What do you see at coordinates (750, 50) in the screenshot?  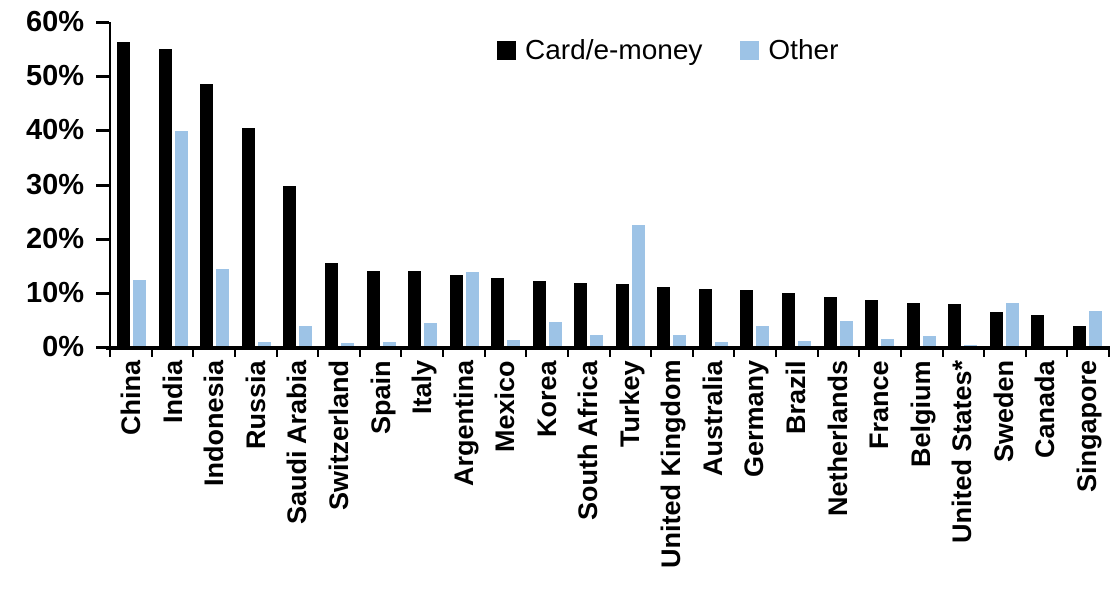 I see `legend-swatch-icon-other` at bounding box center [750, 50].